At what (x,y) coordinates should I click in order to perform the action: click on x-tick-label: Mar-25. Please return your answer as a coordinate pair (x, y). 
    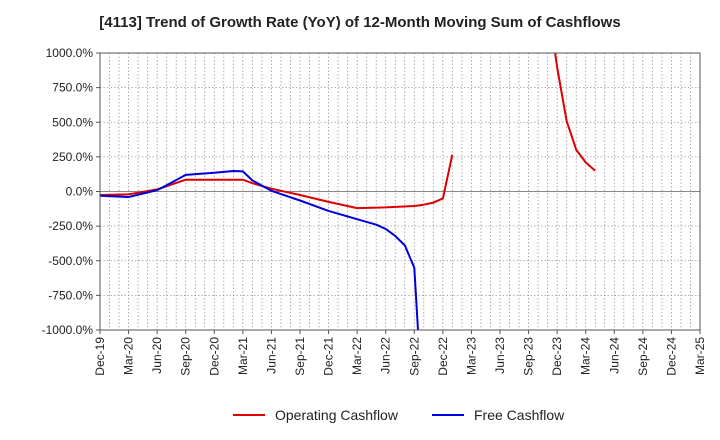
    Looking at the image, I should click on (700, 356).